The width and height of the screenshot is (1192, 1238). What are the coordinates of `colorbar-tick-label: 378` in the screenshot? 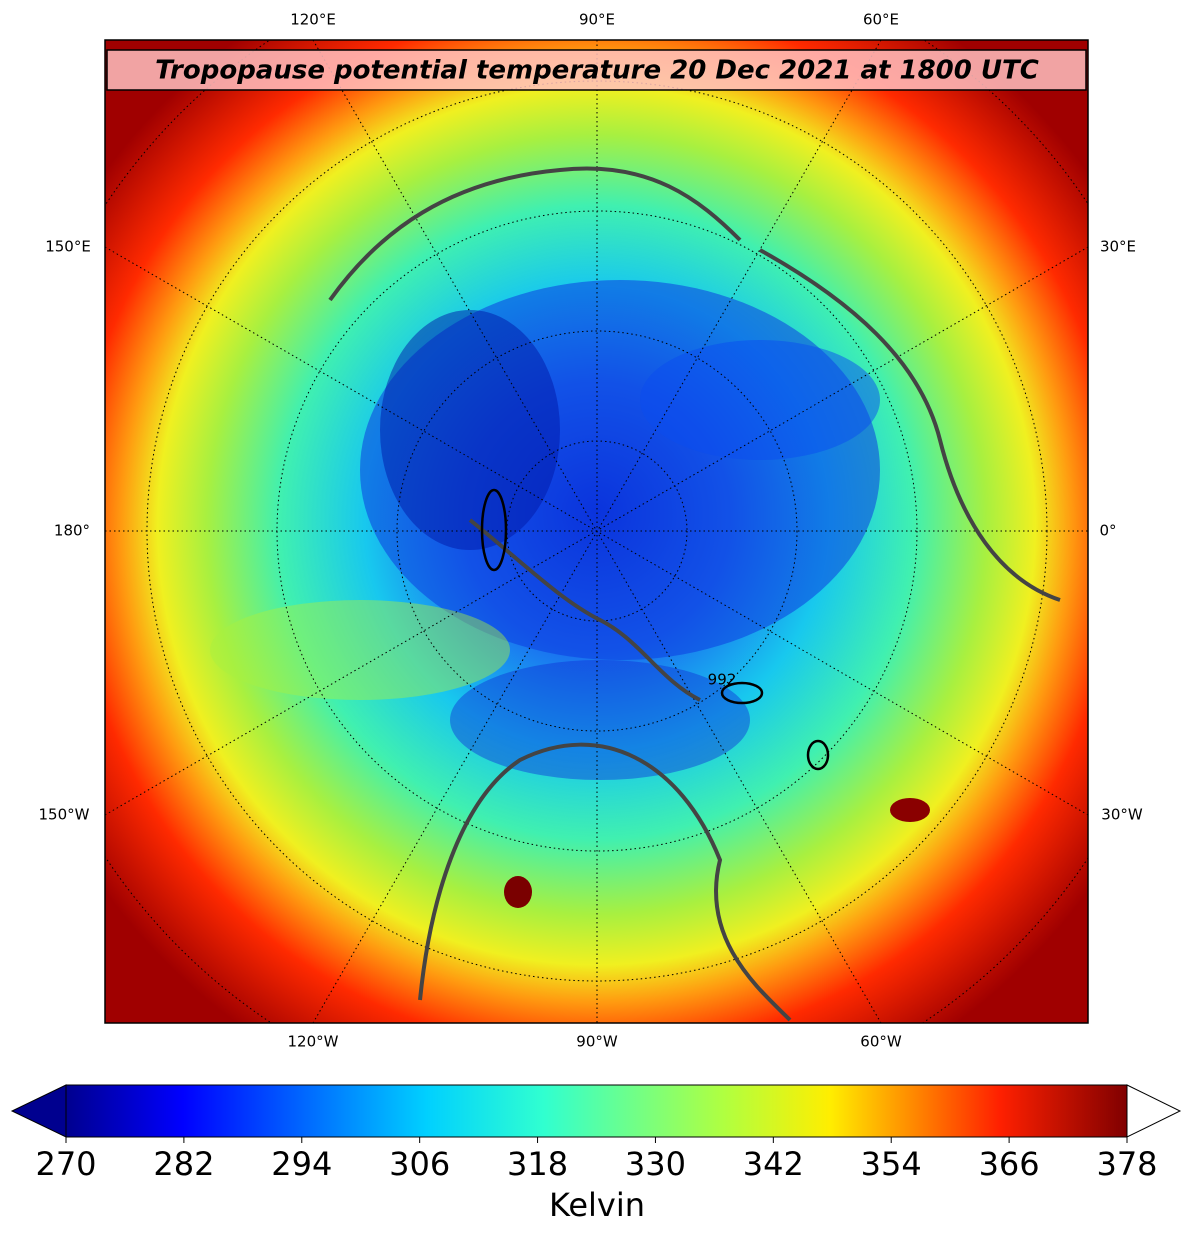 It's located at (1126, 1164).